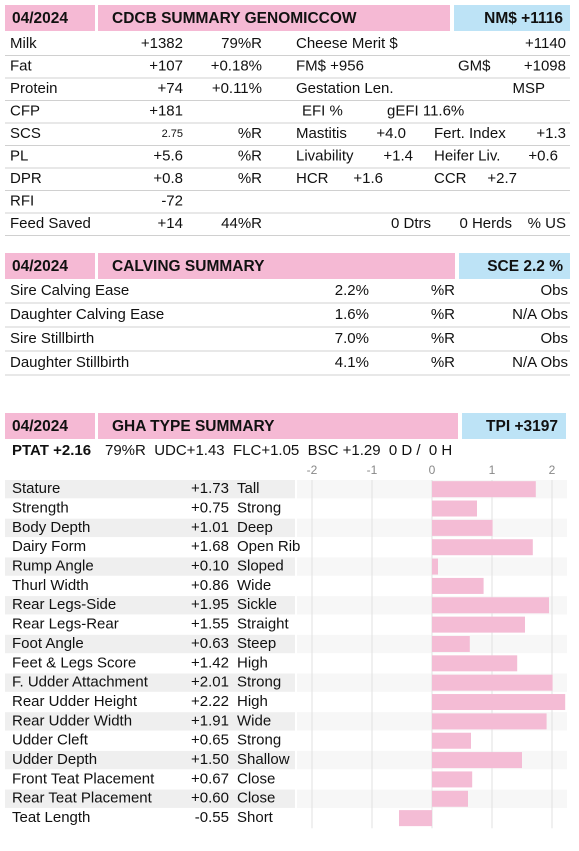 This screenshot has height=851, width=579. What do you see at coordinates (48, 643) in the screenshot?
I see `trait-name: Foot Angle` at bounding box center [48, 643].